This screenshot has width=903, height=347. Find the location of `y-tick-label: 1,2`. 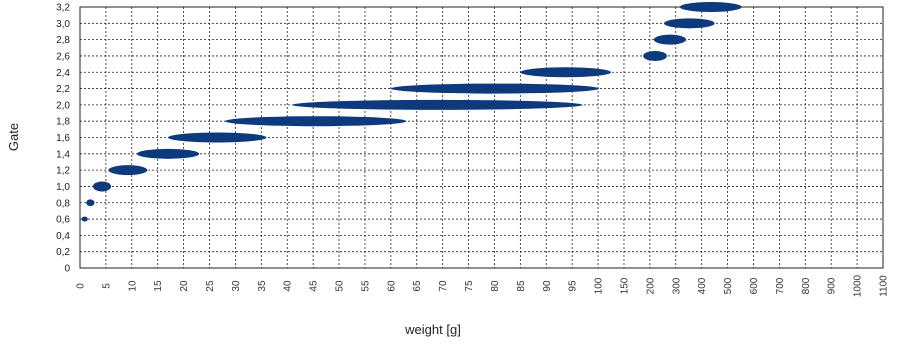

y-tick-label: 1,2 is located at coordinates (63, 171).